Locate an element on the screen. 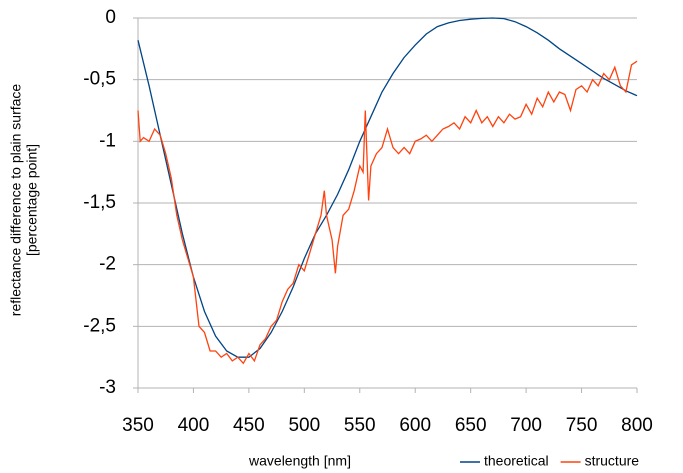 The width and height of the screenshot is (683, 473). y-tick-label: -0,5 is located at coordinates (99, 79).